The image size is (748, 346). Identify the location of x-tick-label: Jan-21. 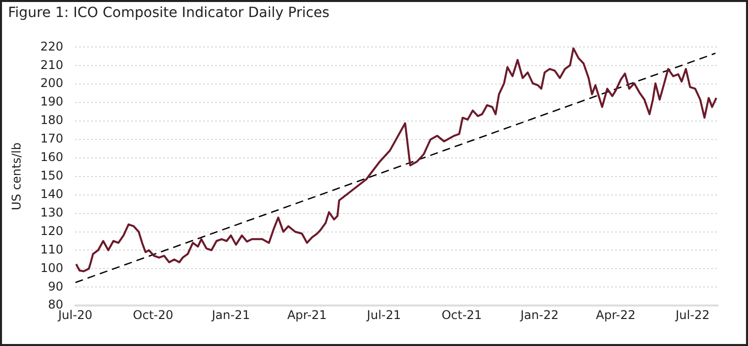
(230, 315).